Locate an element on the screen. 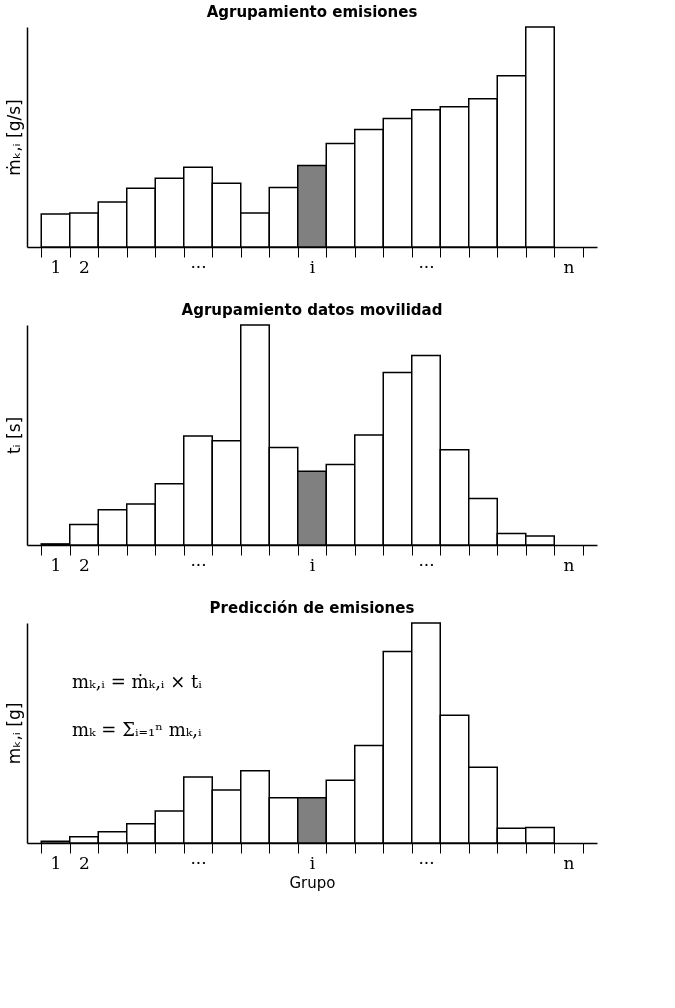  chart-title: Agrupamiento emisiones is located at coordinates (312, 12).